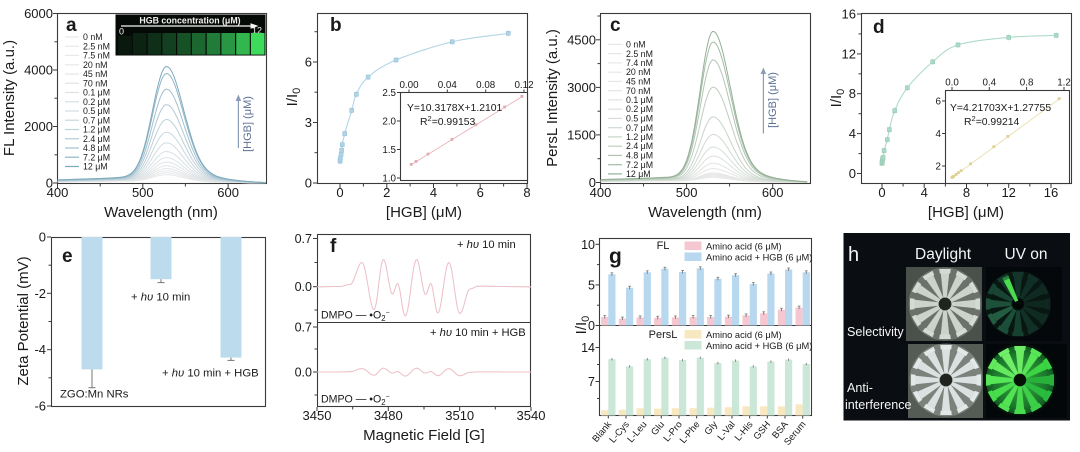 The height and width of the screenshot is (452, 1080). What do you see at coordinates (23, 320) in the screenshot?
I see `svg-text: Zeta Potential (mV)` at bounding box center [23, 320].